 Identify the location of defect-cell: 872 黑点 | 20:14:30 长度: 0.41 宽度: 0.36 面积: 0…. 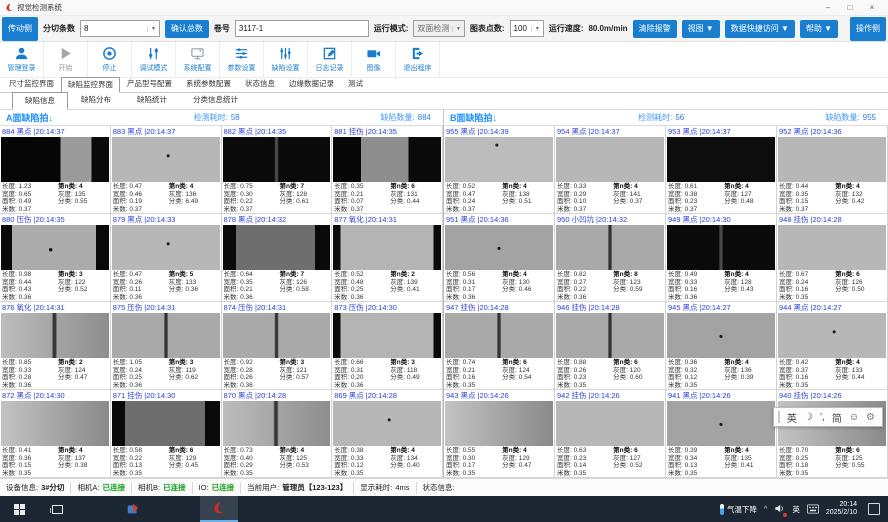
(55, 434).